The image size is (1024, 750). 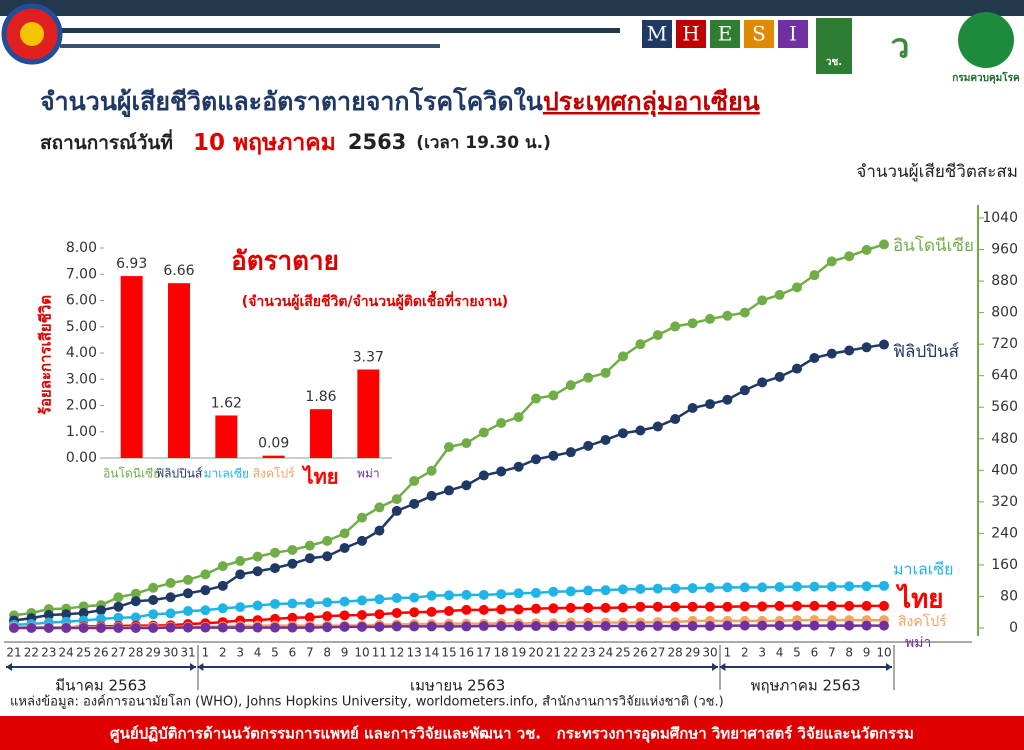 What do you see at coordinates (793, 34) in the screenshot?
I see `logo-letter-box` at bounding box center [793, 34].